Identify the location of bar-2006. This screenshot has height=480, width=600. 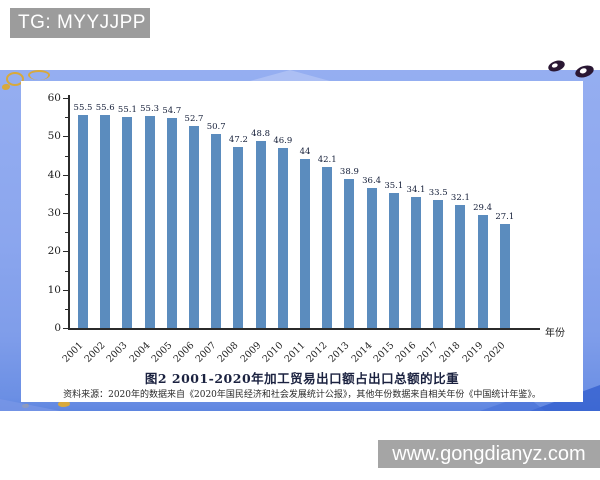
(194, 226).